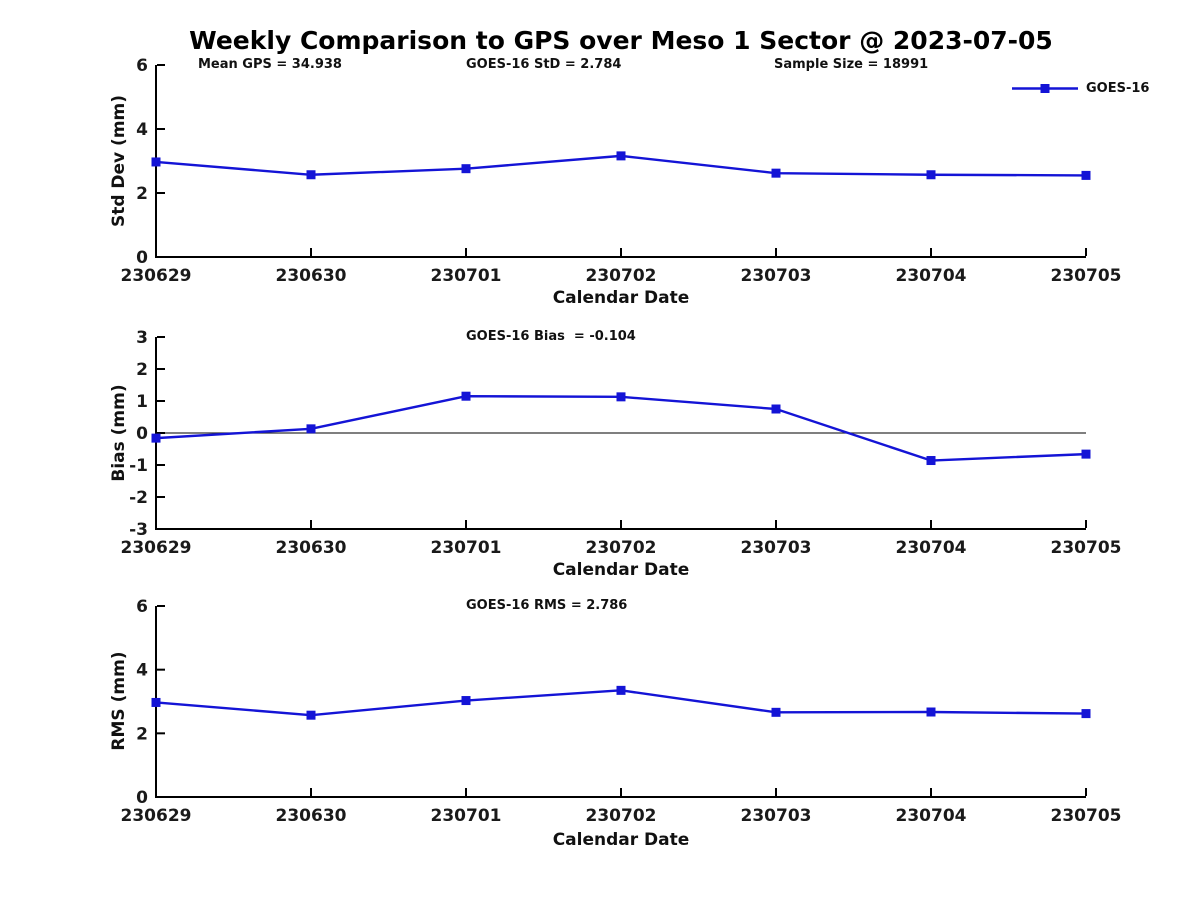 The image size is (1200, 900). Describe the element at coordinates (551, 336) in the screenshot. I see `annotation-goes16-bias: GOES-16 Bias = -0.104` at that location.